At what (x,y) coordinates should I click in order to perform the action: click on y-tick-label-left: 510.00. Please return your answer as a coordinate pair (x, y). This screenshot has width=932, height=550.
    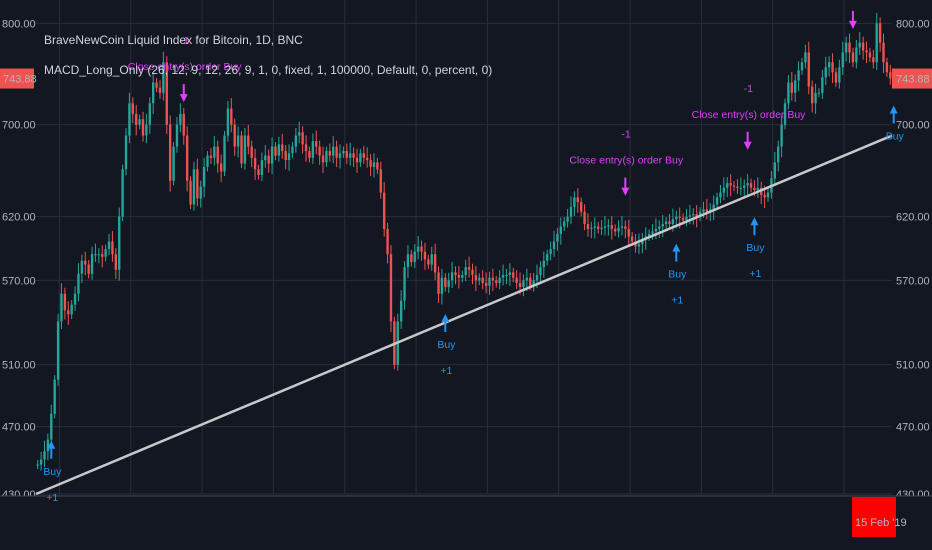
    Looking at the image, I should click on (19, 366).